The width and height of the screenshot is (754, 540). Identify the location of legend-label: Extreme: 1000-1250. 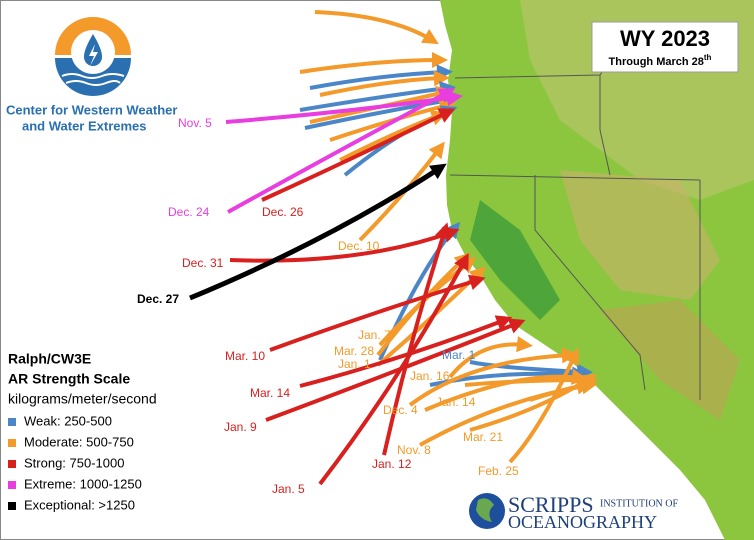
(83, 483).